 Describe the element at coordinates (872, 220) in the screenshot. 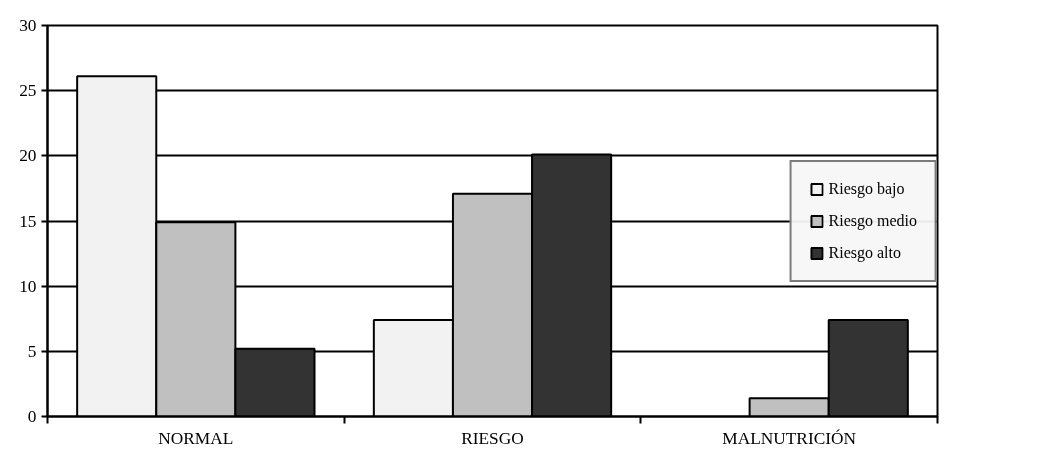

I see `legend-label: Riesgo medio` at that location.